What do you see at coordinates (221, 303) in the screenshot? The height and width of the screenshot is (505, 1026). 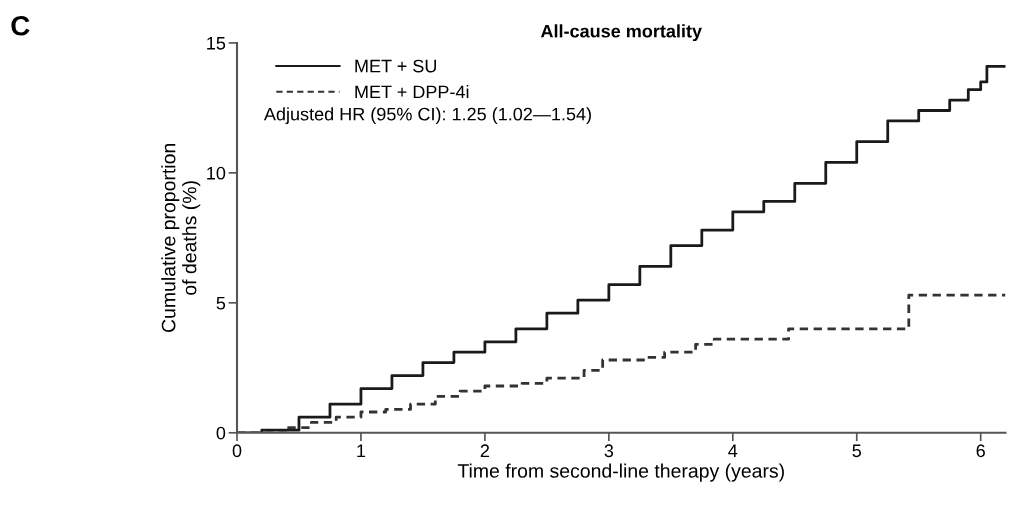 I see `y-tick-label: 5` at bounding box center [221, 303].